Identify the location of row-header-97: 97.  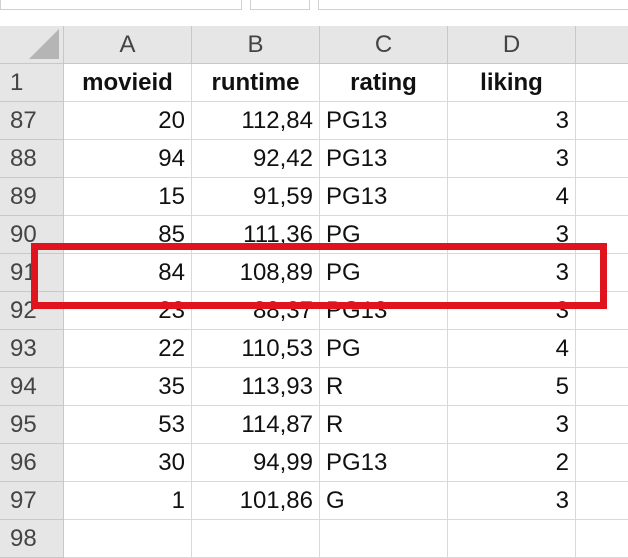
(32, 501).